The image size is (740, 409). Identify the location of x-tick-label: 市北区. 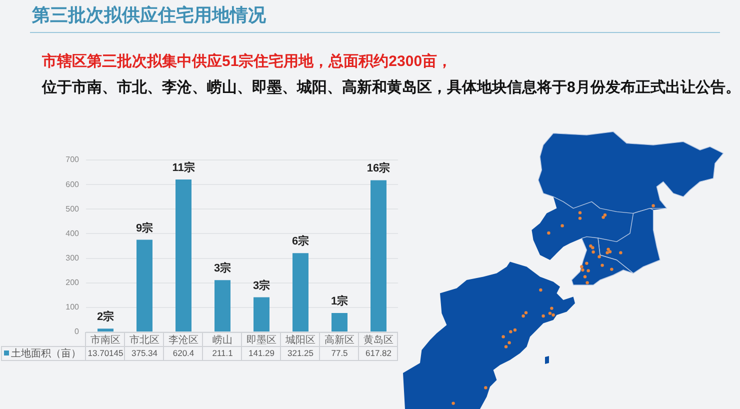
(145, 340).